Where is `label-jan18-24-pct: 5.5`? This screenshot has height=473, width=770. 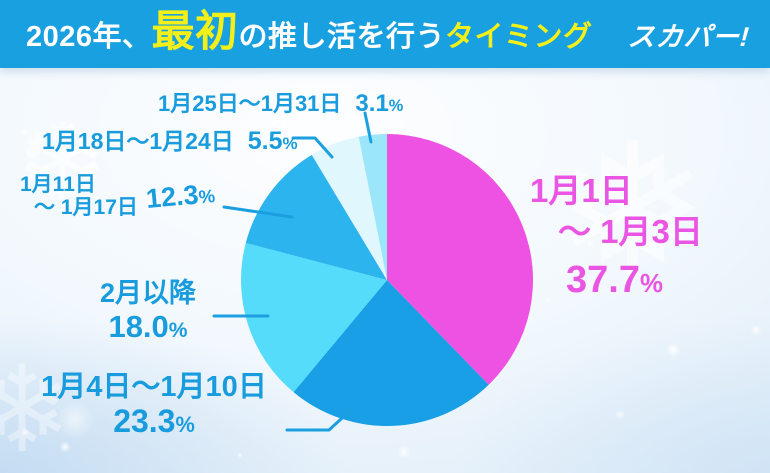 label-jan18-24-pct: 5.5 is located at coordinates (265, 141).